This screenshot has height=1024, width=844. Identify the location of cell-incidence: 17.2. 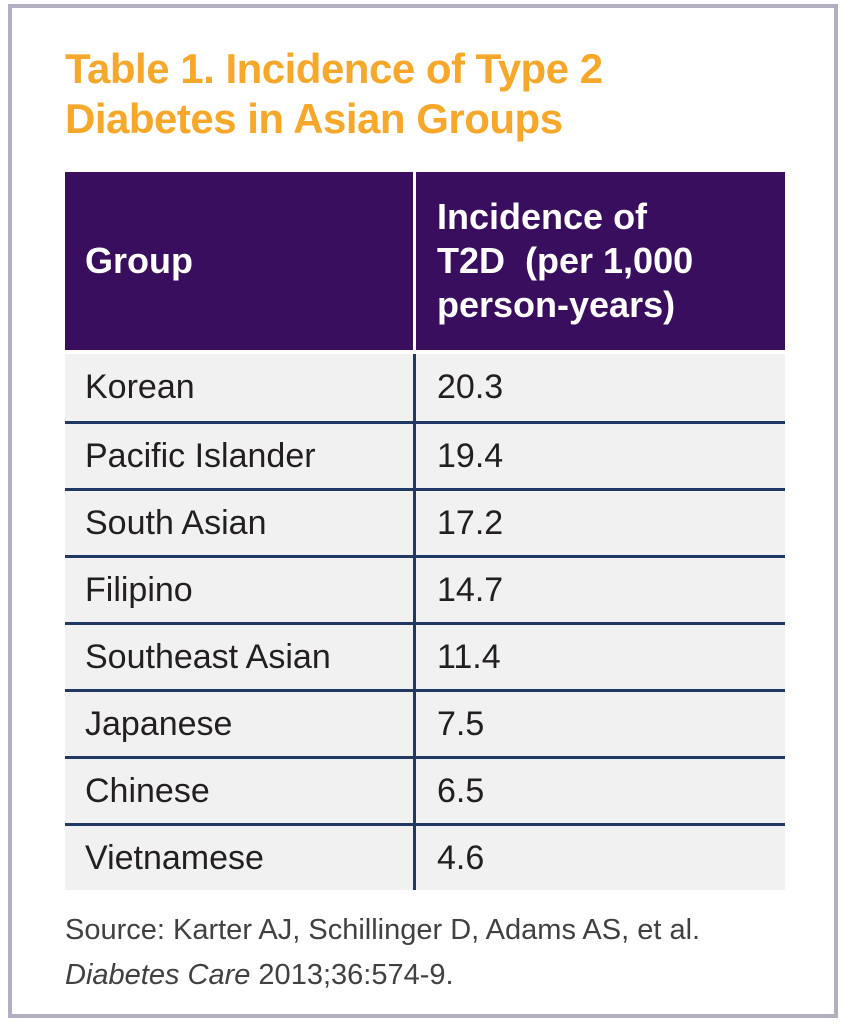
(470, 522).